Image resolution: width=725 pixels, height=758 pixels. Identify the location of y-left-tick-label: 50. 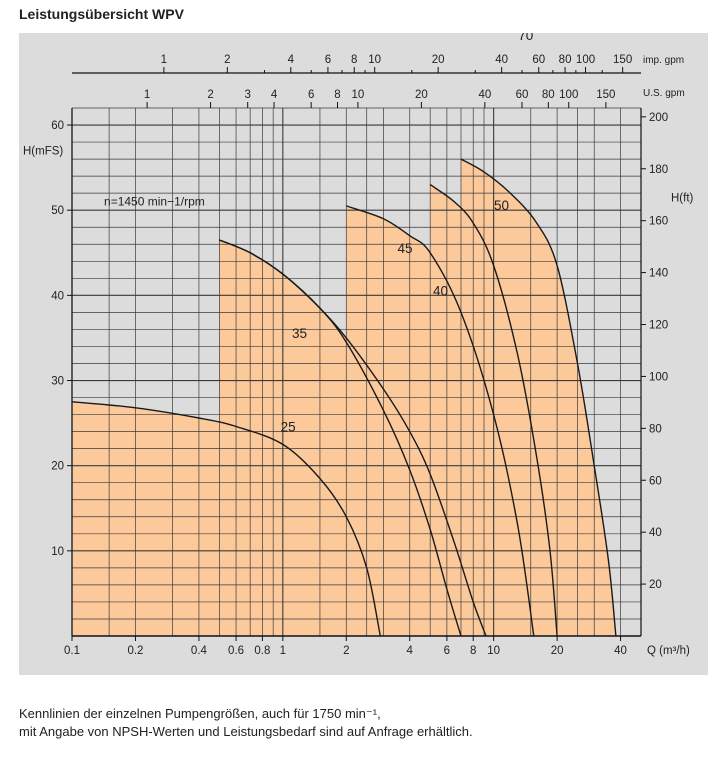
(57, 211).